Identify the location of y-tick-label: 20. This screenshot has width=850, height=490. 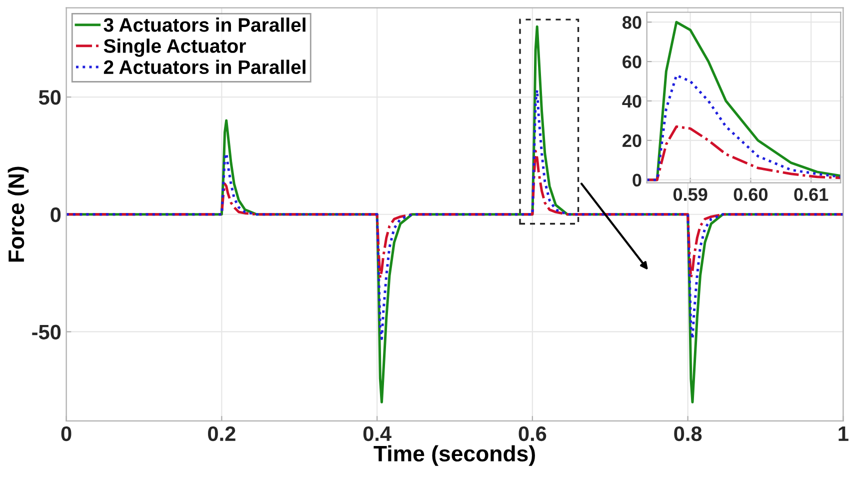
(632, 141).